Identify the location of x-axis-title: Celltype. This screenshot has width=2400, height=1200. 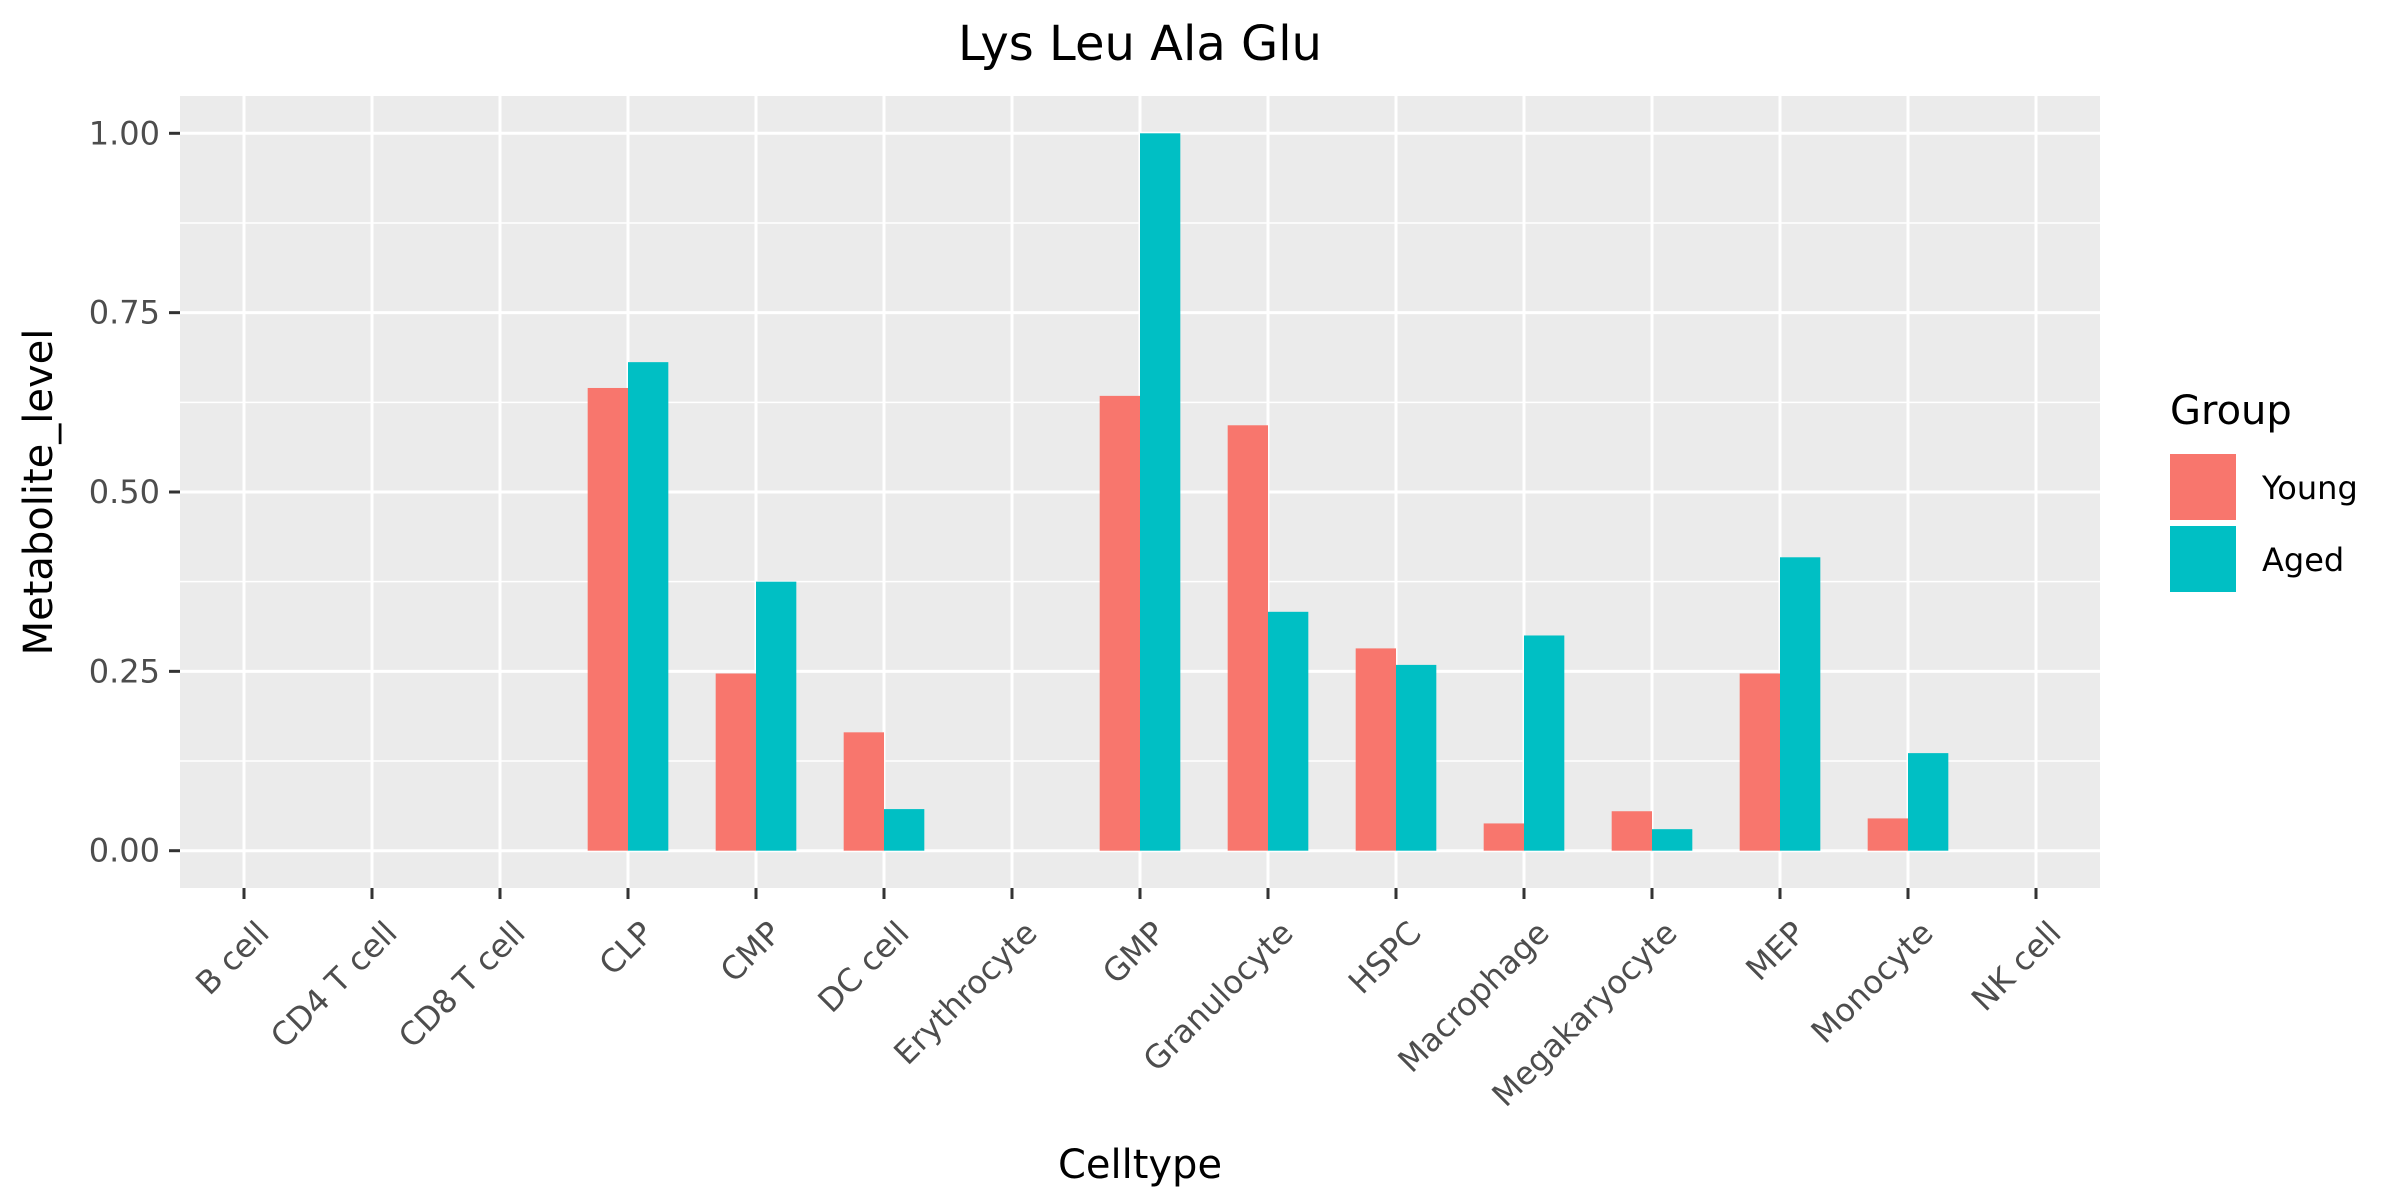
(1140, 1165).